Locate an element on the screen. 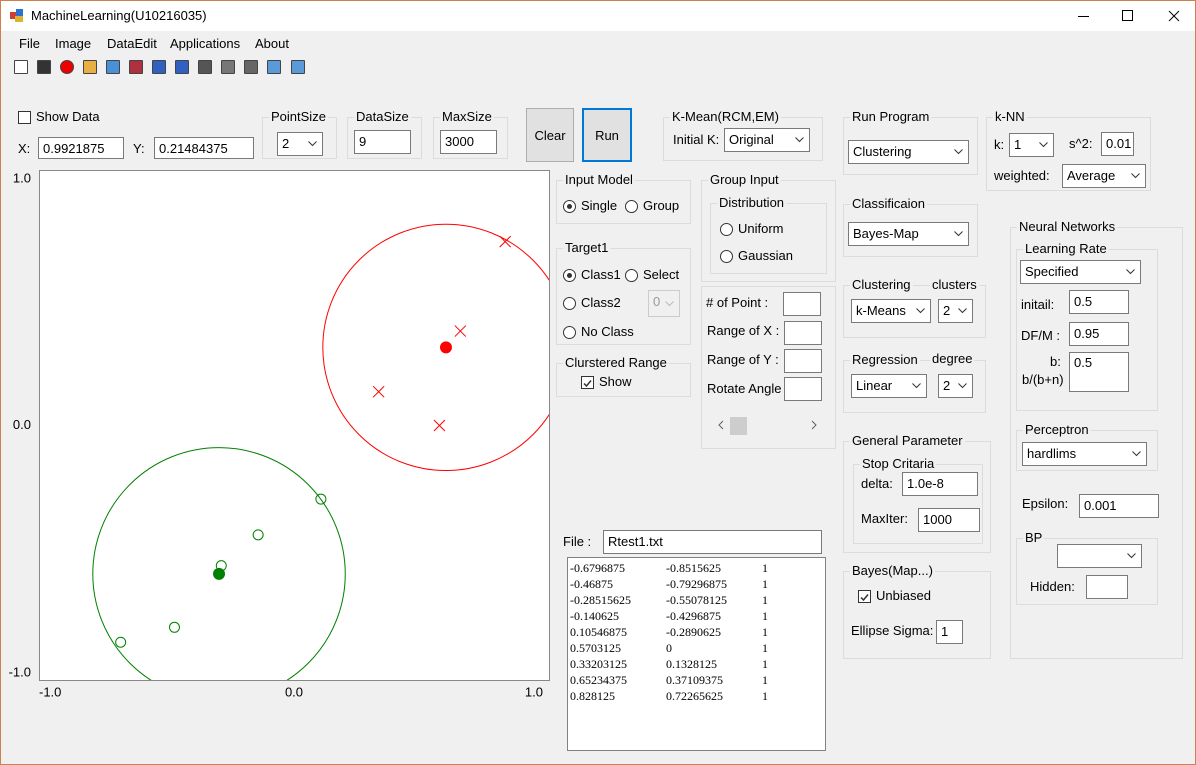 The width and height of the screenshot is (1196, 765). radio-button: Group is located at coordinates (665, 206).